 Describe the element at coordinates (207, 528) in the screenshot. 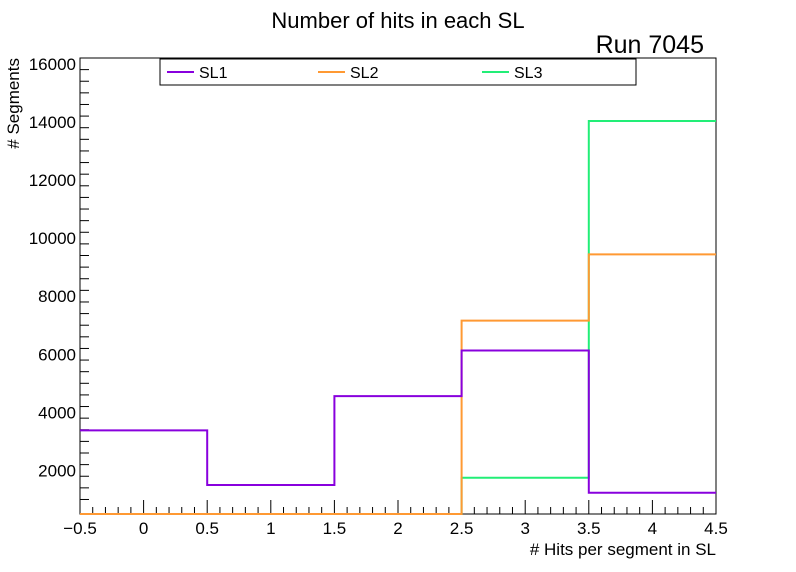

I see `x-tick-label: 0.5` at that location.